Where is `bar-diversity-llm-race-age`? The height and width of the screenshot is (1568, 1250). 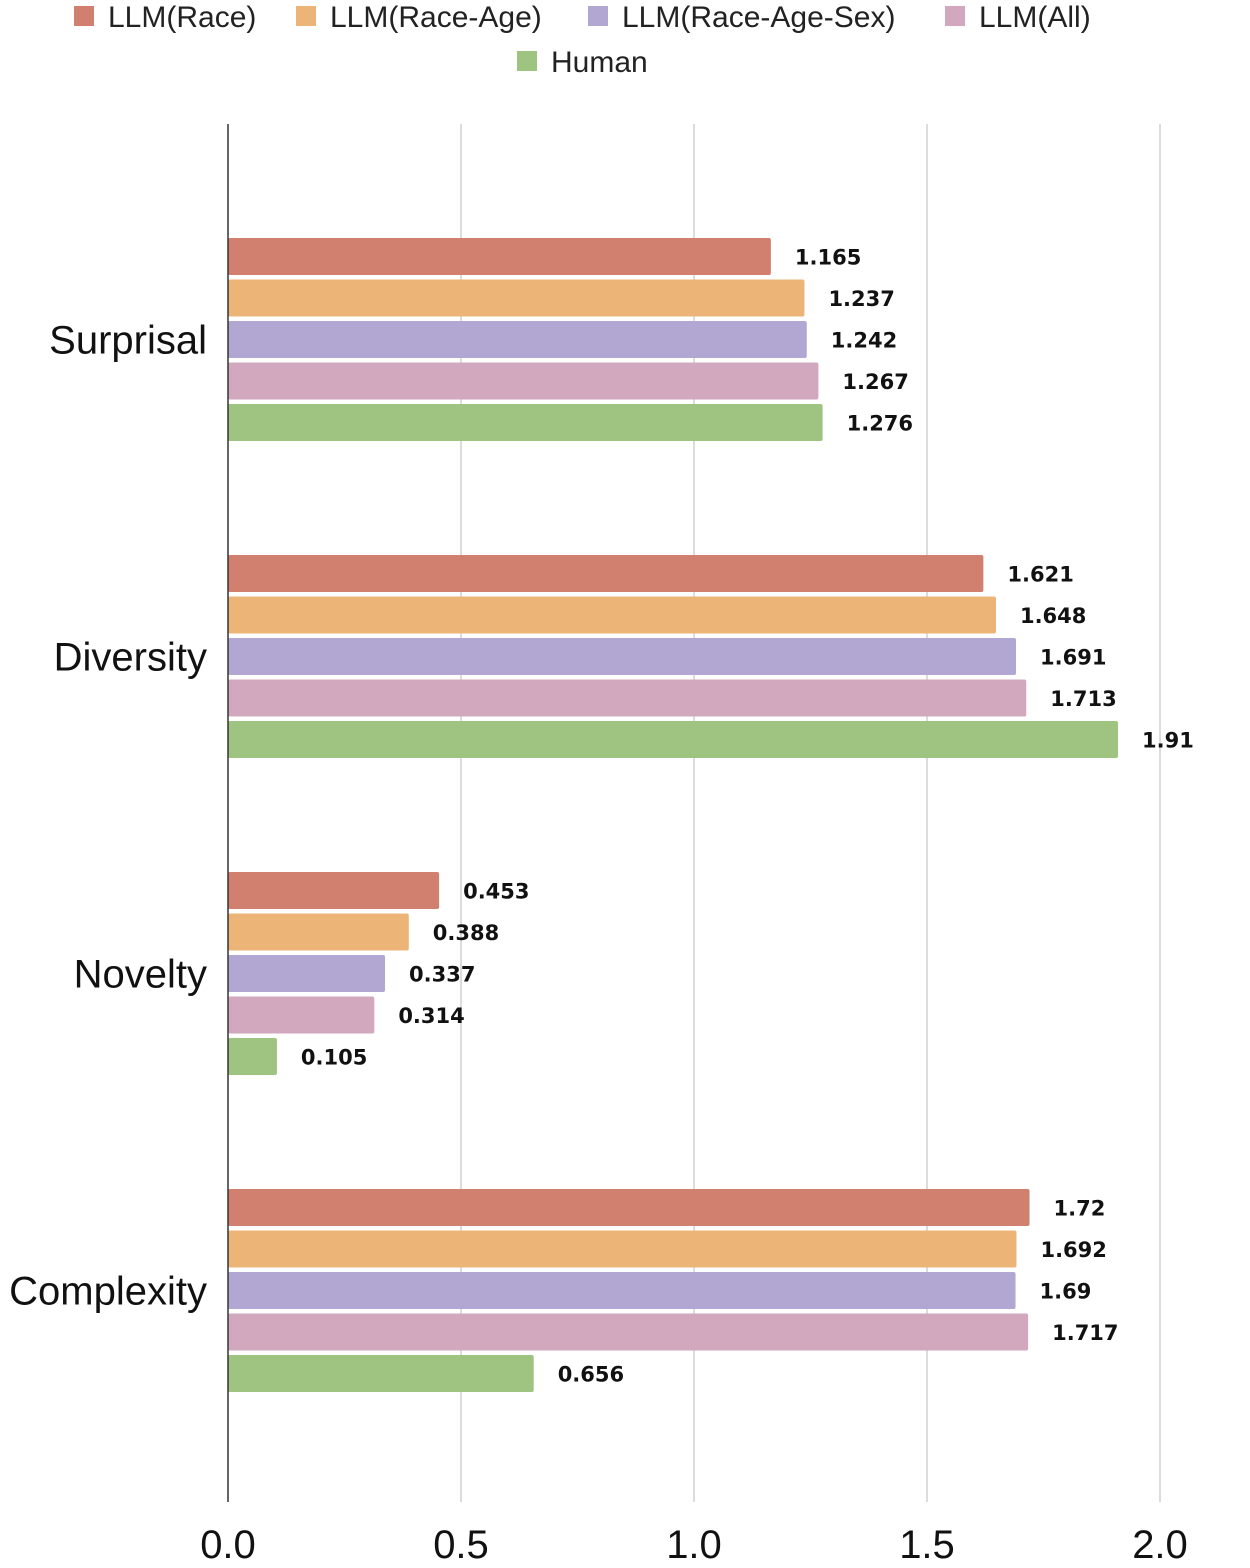 bar-diversity-llm-race-age is located at coordinates (612, 615).